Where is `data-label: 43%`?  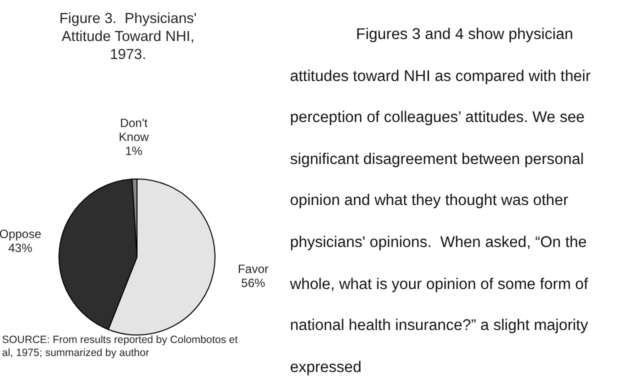 data-label: 43% is located at coordinates (20, 248).